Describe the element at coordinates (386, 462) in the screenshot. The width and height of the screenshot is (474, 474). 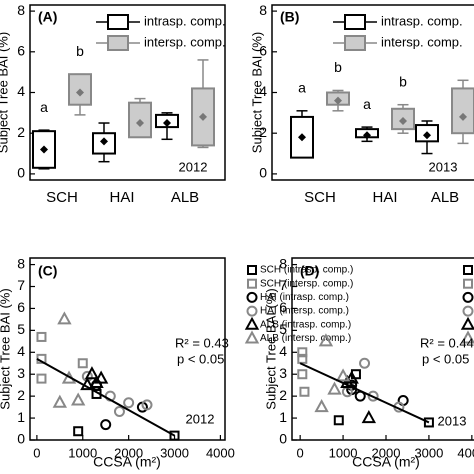
I see `x-axis-label: CCSA (m²)` at that location.